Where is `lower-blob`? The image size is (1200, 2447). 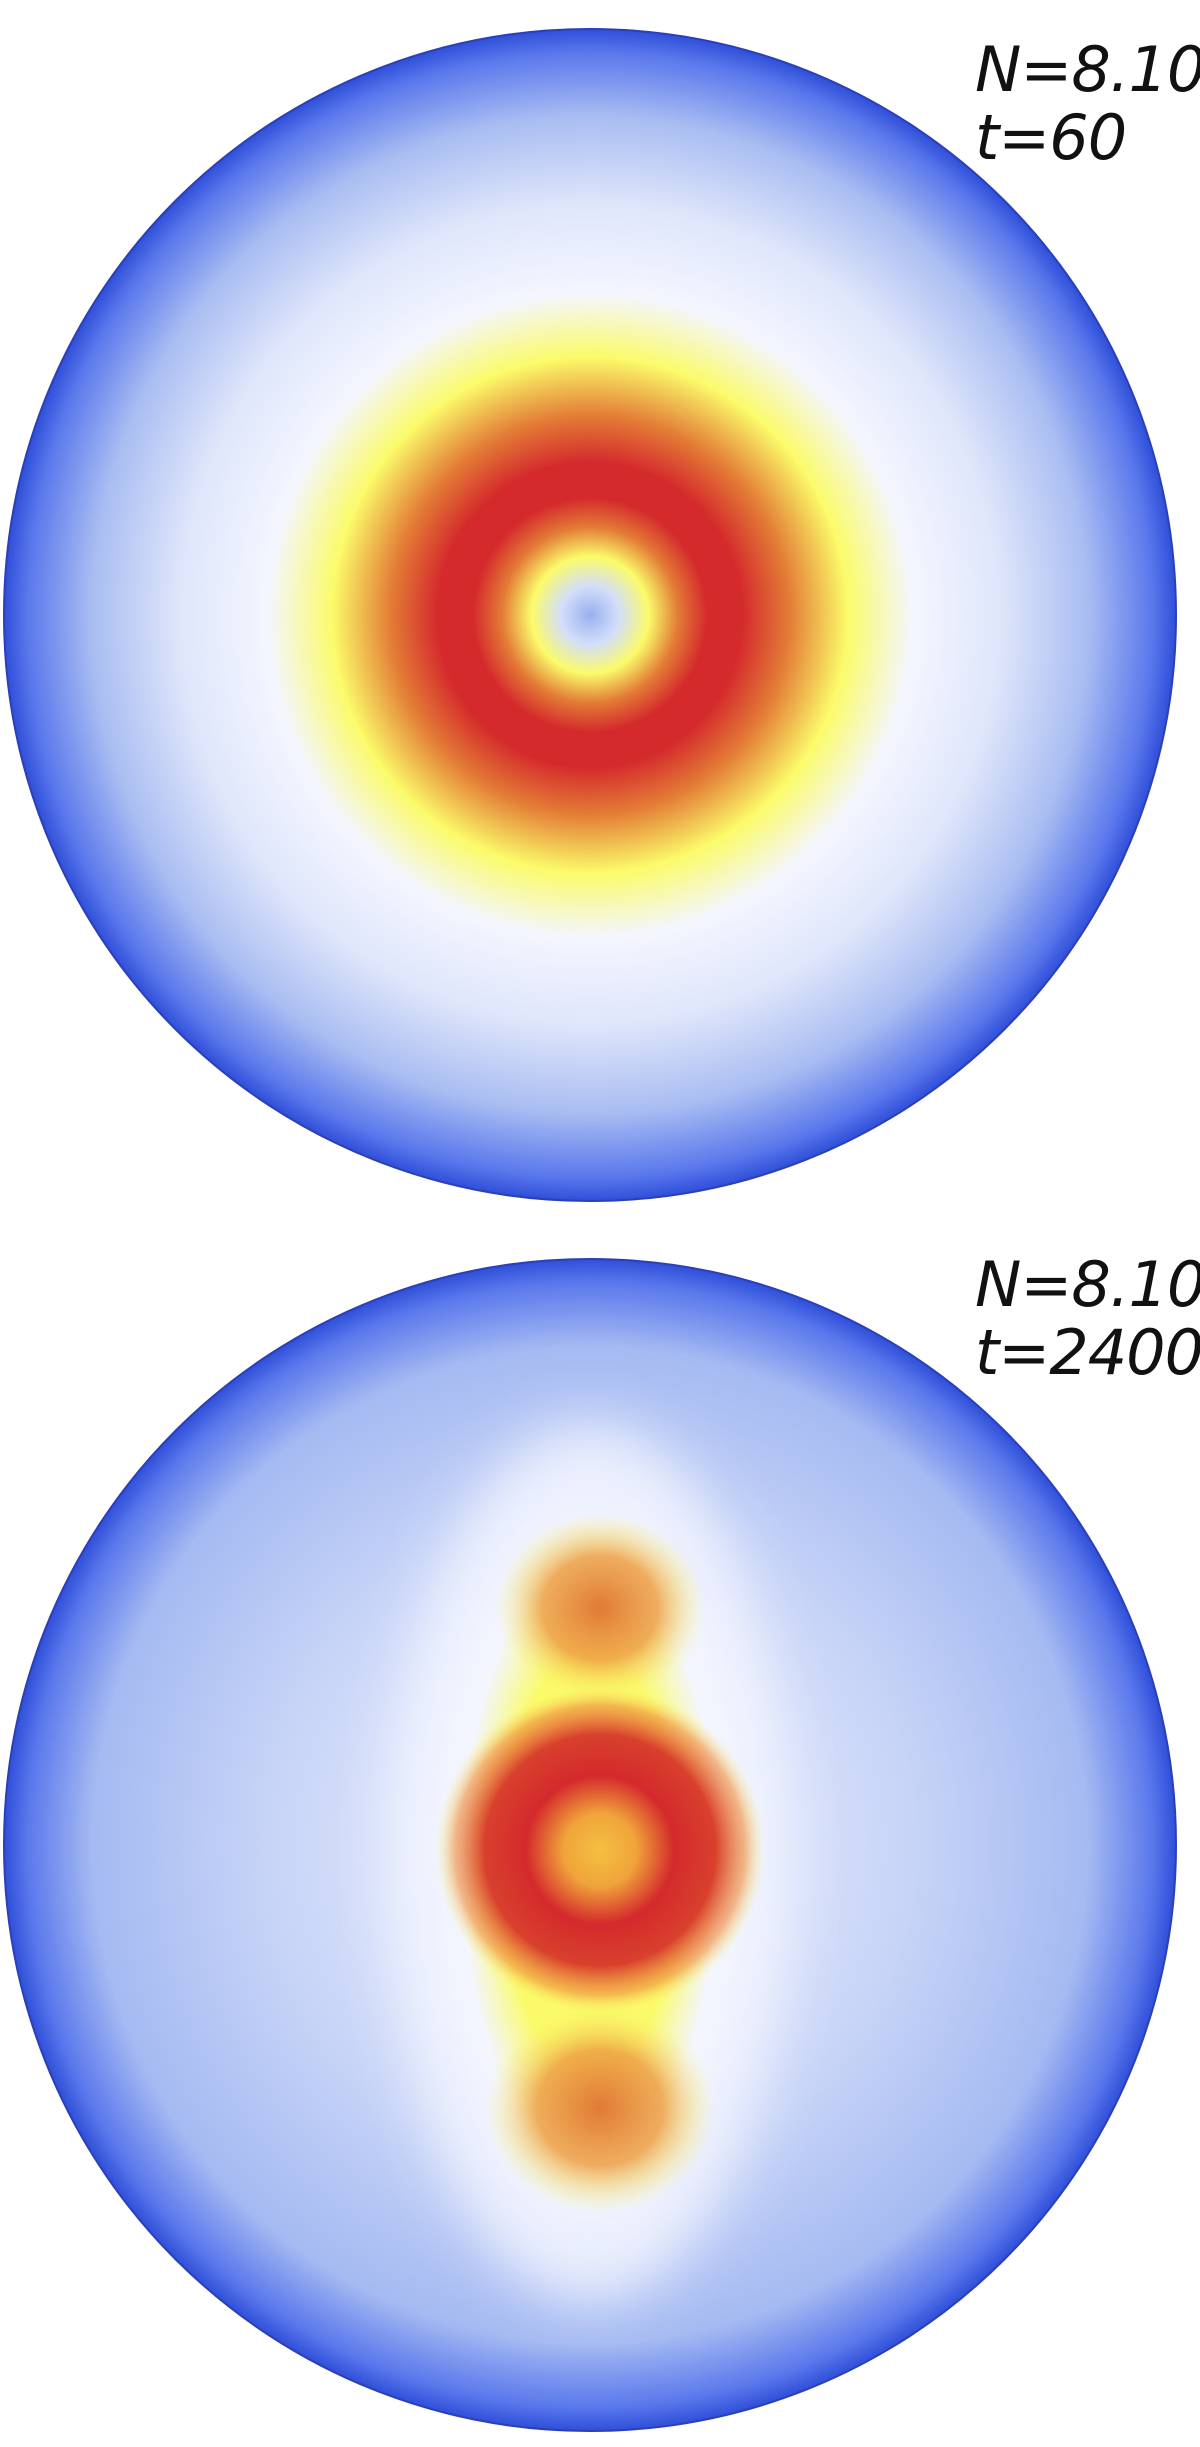
lower-blob is located at coordinates (600, 2108).